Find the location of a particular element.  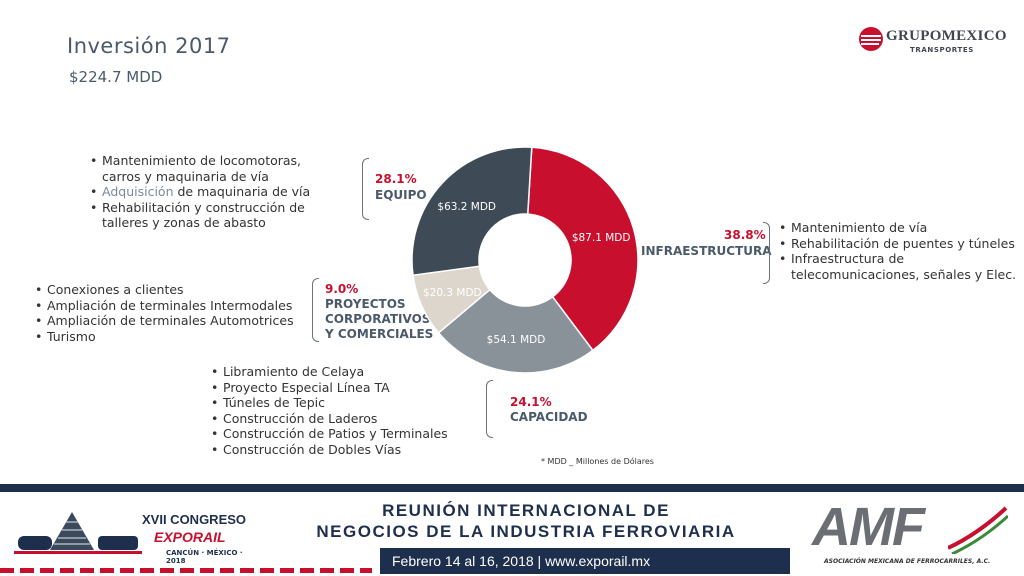

footer-top-bar is located at coordinates (512, 488).